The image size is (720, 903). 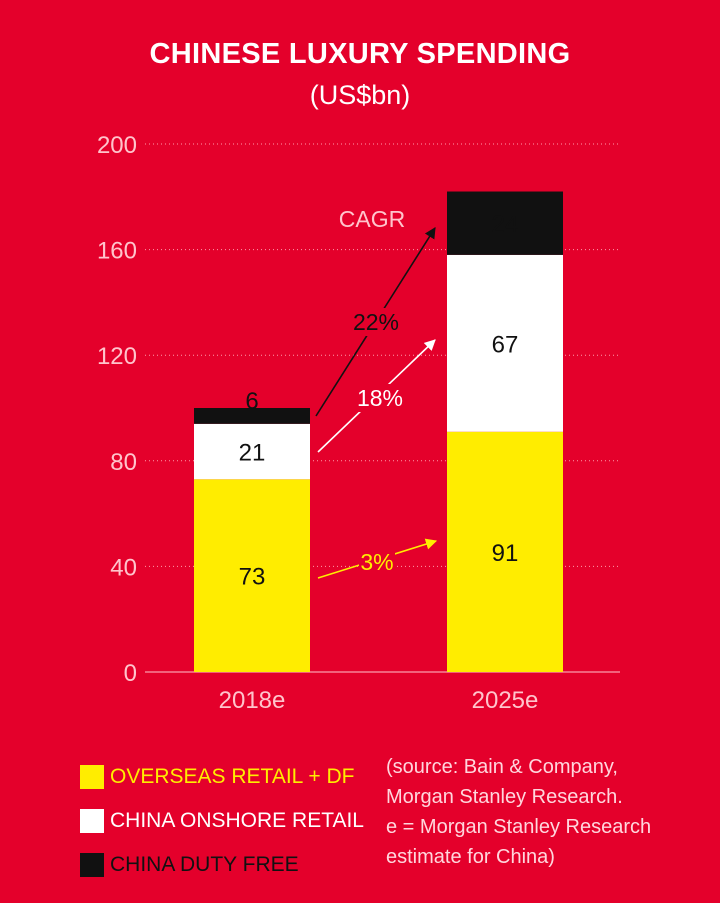 What do you see at coordinates (123, 567) in the screenshot?
I see `y-tick-label: 40` at bounding box center [123, 567].